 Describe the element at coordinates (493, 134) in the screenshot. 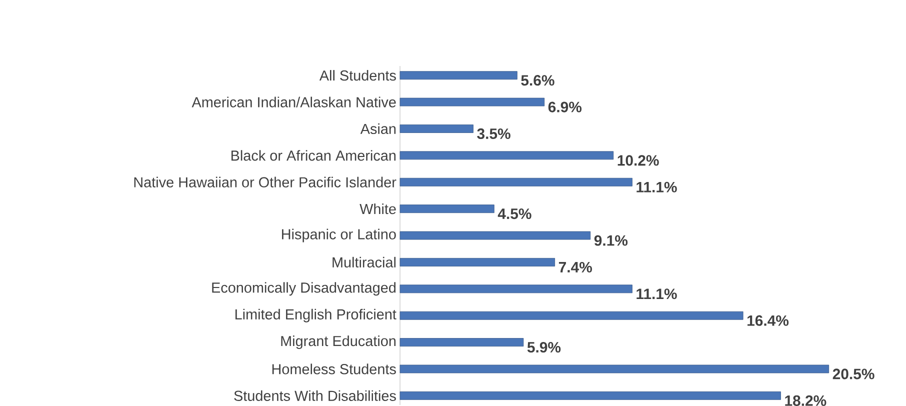

I see `data-label: 3.5%` at that location.